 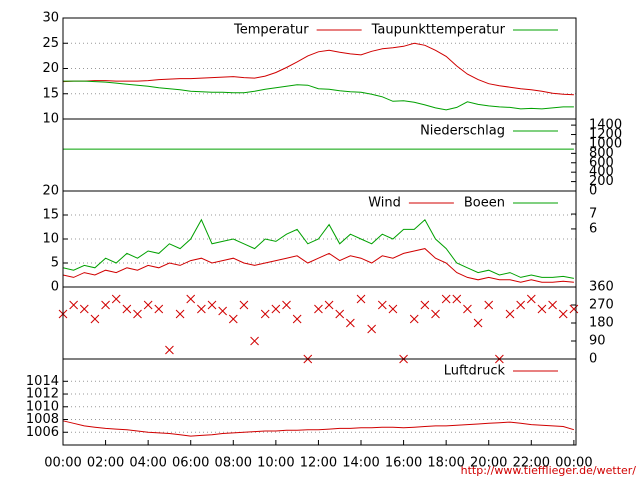 What do you see at coordinates (42, 381) in the screenshot?
I see `y-tick-label: 1014` at bounding box center [42, 381].